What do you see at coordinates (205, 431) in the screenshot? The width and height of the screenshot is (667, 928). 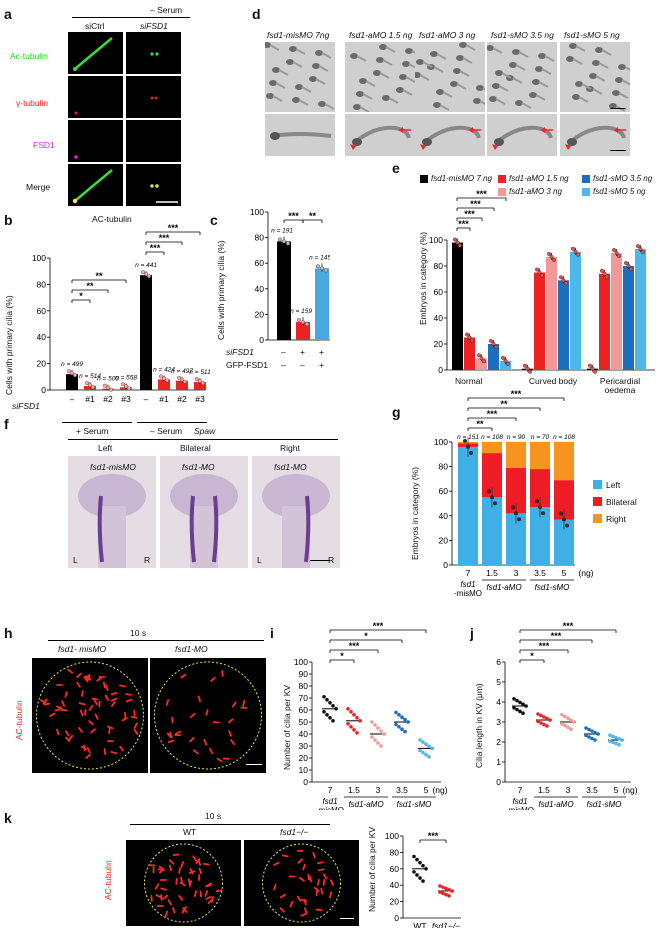 I see `f-gene: Spaw` at bounding box center [205, 431].